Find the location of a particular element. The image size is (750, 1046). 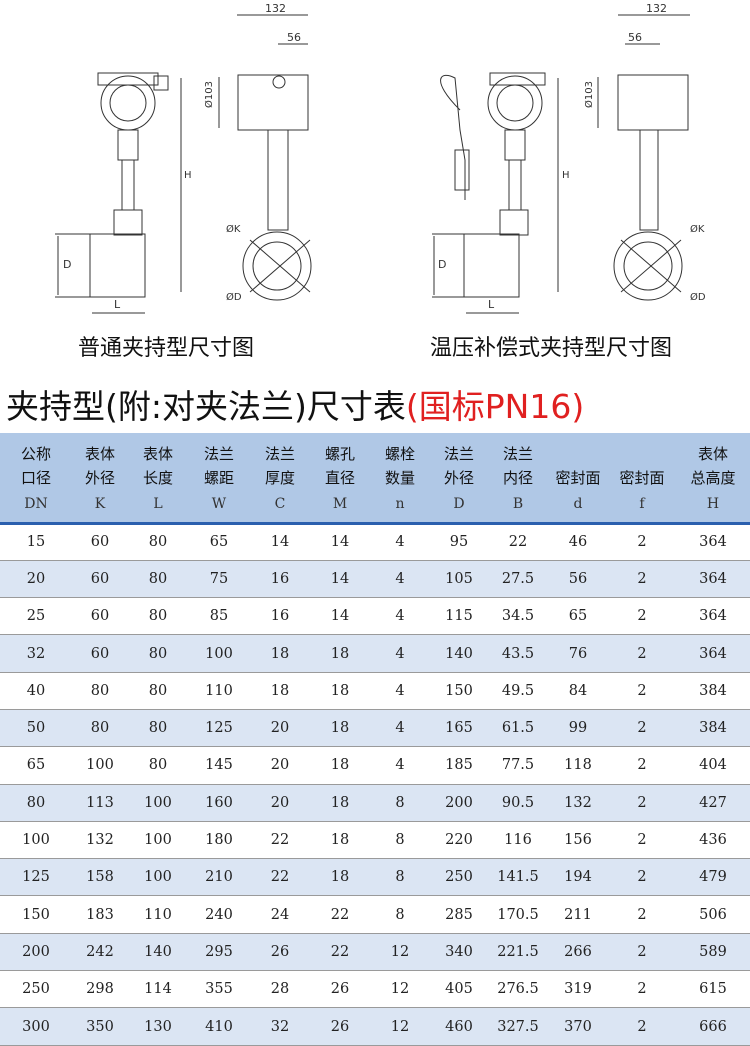

table-cell: 80 is located at coordinates (158, 579).